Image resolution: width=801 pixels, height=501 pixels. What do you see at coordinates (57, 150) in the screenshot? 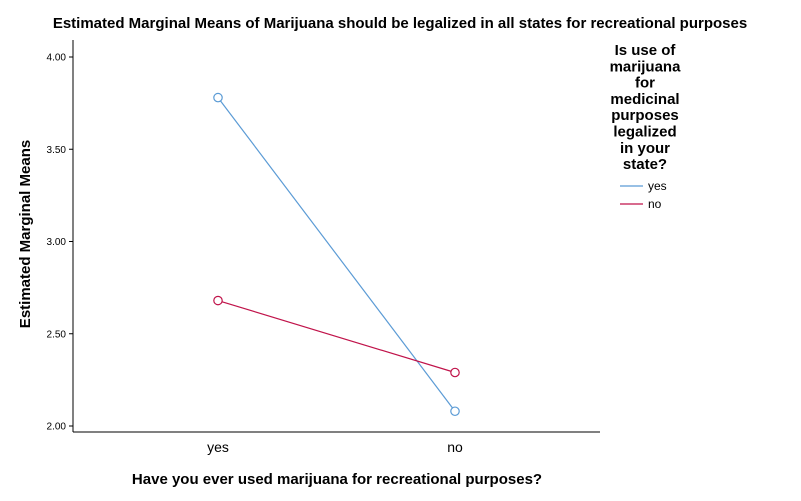
I see `y-tick-label: 3.50` at bounding box center [57, 150].